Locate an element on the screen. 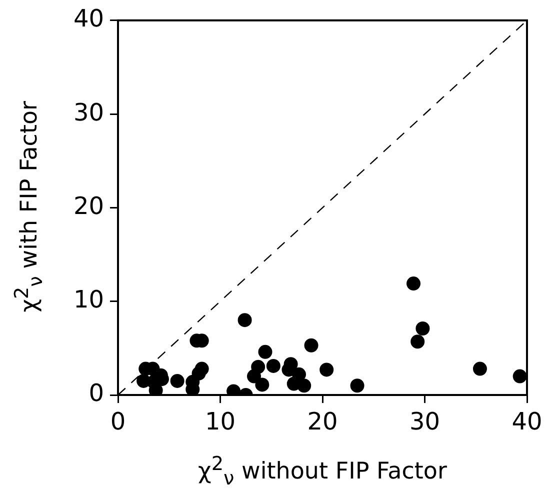  x-tick-label: 30 is located at coordinates (424, 422).